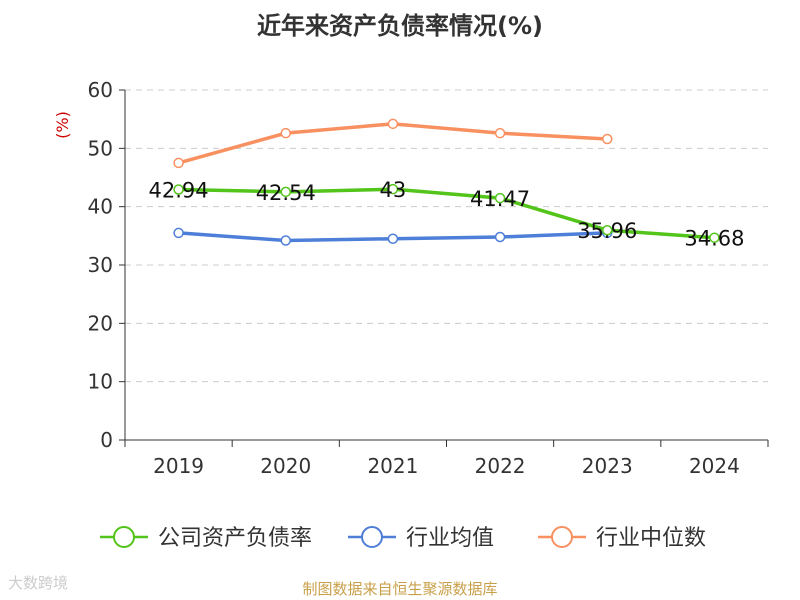  Describe the element at coordinates (106, 440) in the screenshot. I see `y-tick-label: 0` at that location.